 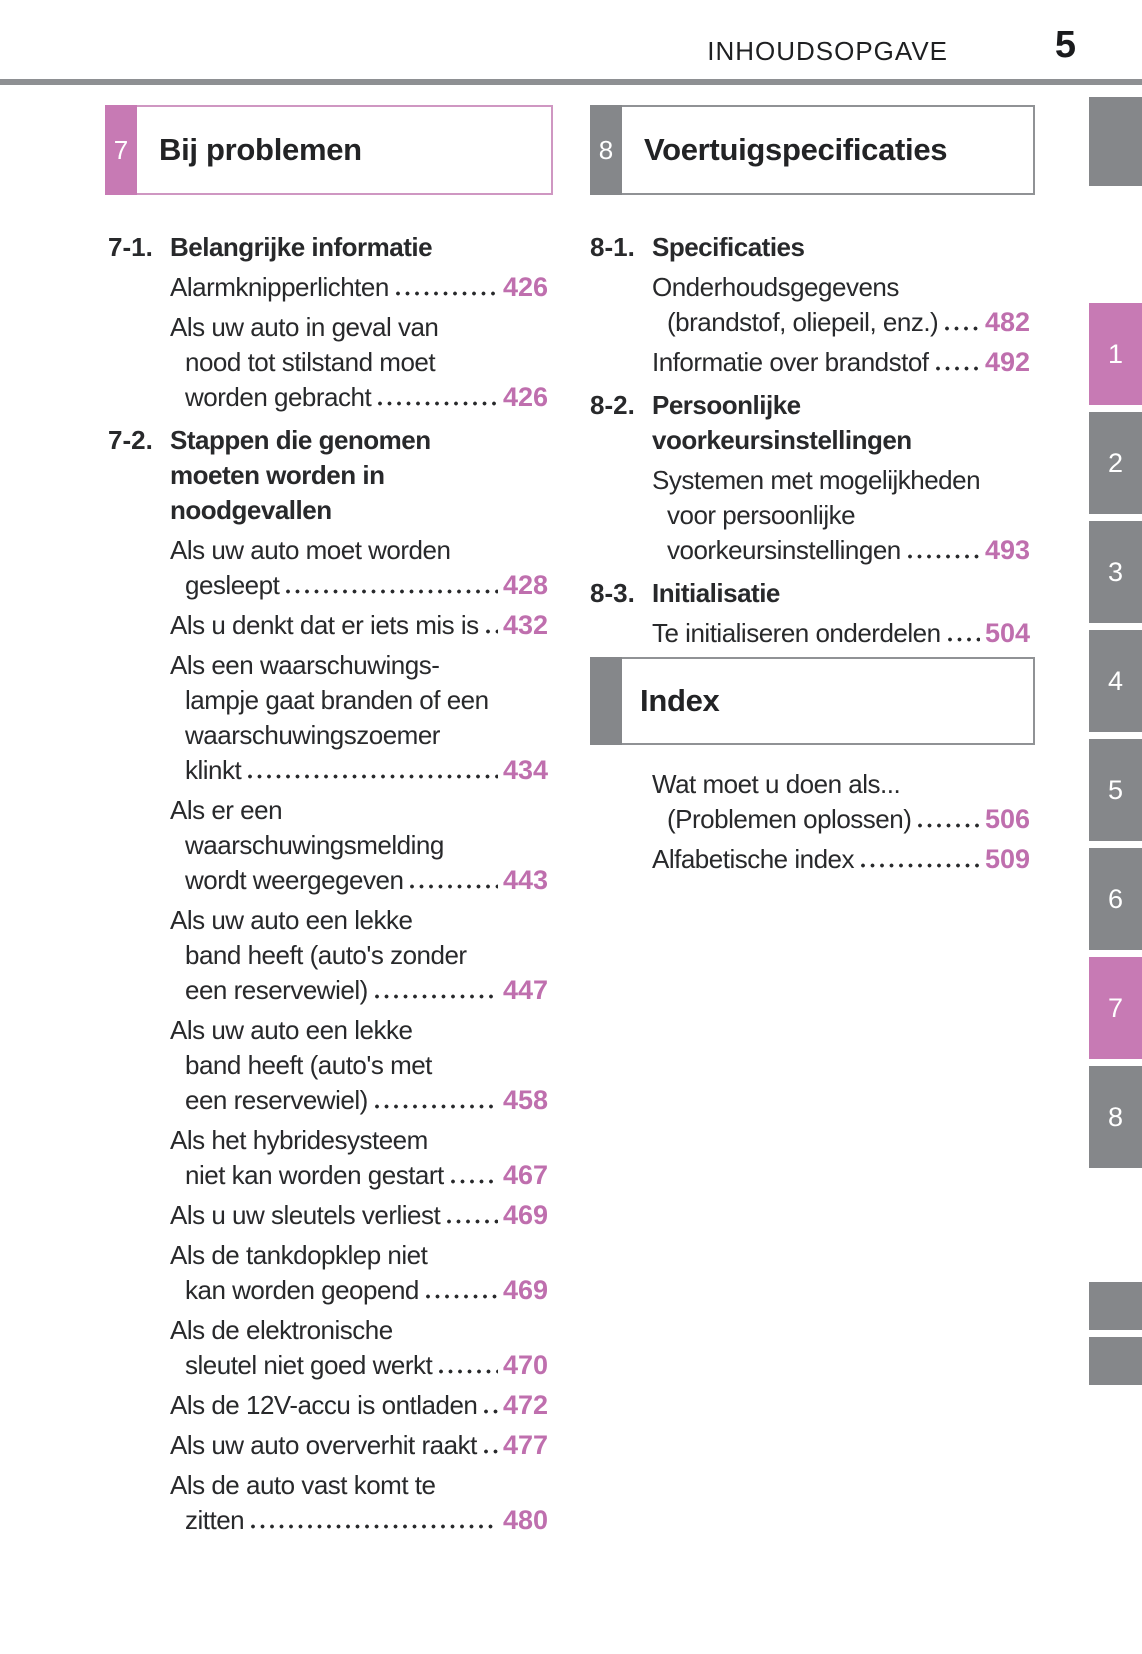 I want to click on toc-section-line: 7-2. Stappen die genomen, so click(x=328, y=440).